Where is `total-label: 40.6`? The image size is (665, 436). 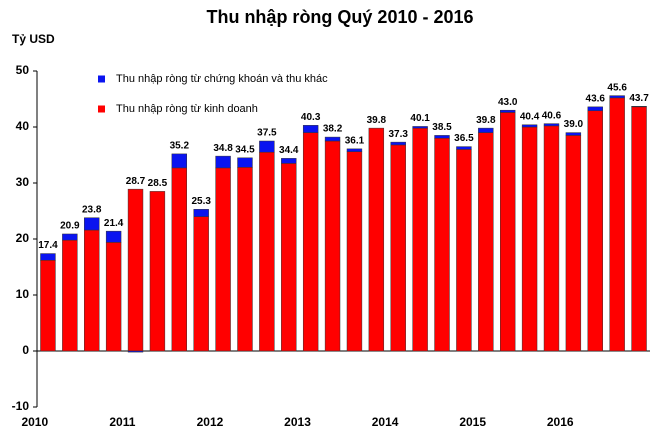
total-label: 40.6 is located at coordinates (552, 115).